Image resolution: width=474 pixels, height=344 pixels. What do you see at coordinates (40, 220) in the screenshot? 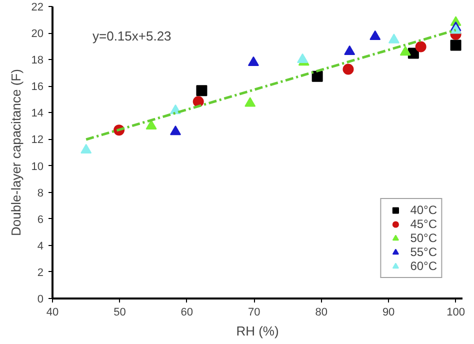
I see `y-tick-label: 6` at bounding box center [40, 220].